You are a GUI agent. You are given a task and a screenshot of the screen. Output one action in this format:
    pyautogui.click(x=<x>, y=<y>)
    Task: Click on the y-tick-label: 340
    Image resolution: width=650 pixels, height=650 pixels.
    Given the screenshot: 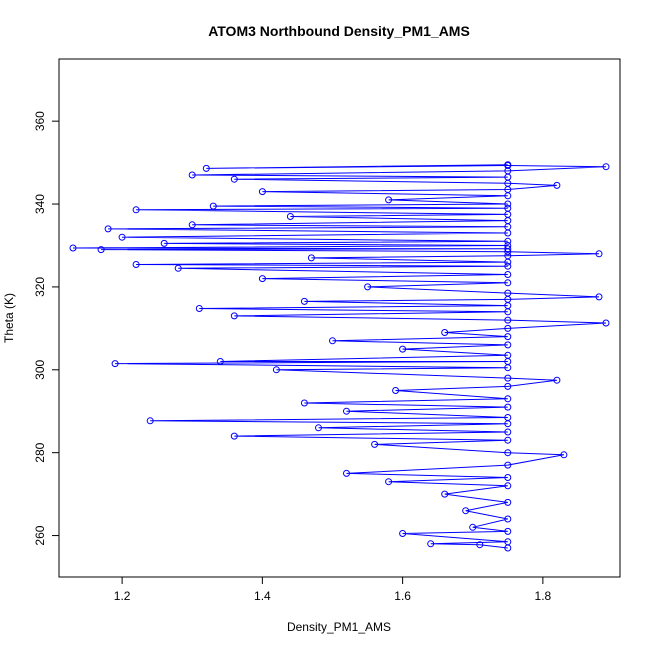 What is the action you would take?
    pyautogui.click(x=40, y=204)
    